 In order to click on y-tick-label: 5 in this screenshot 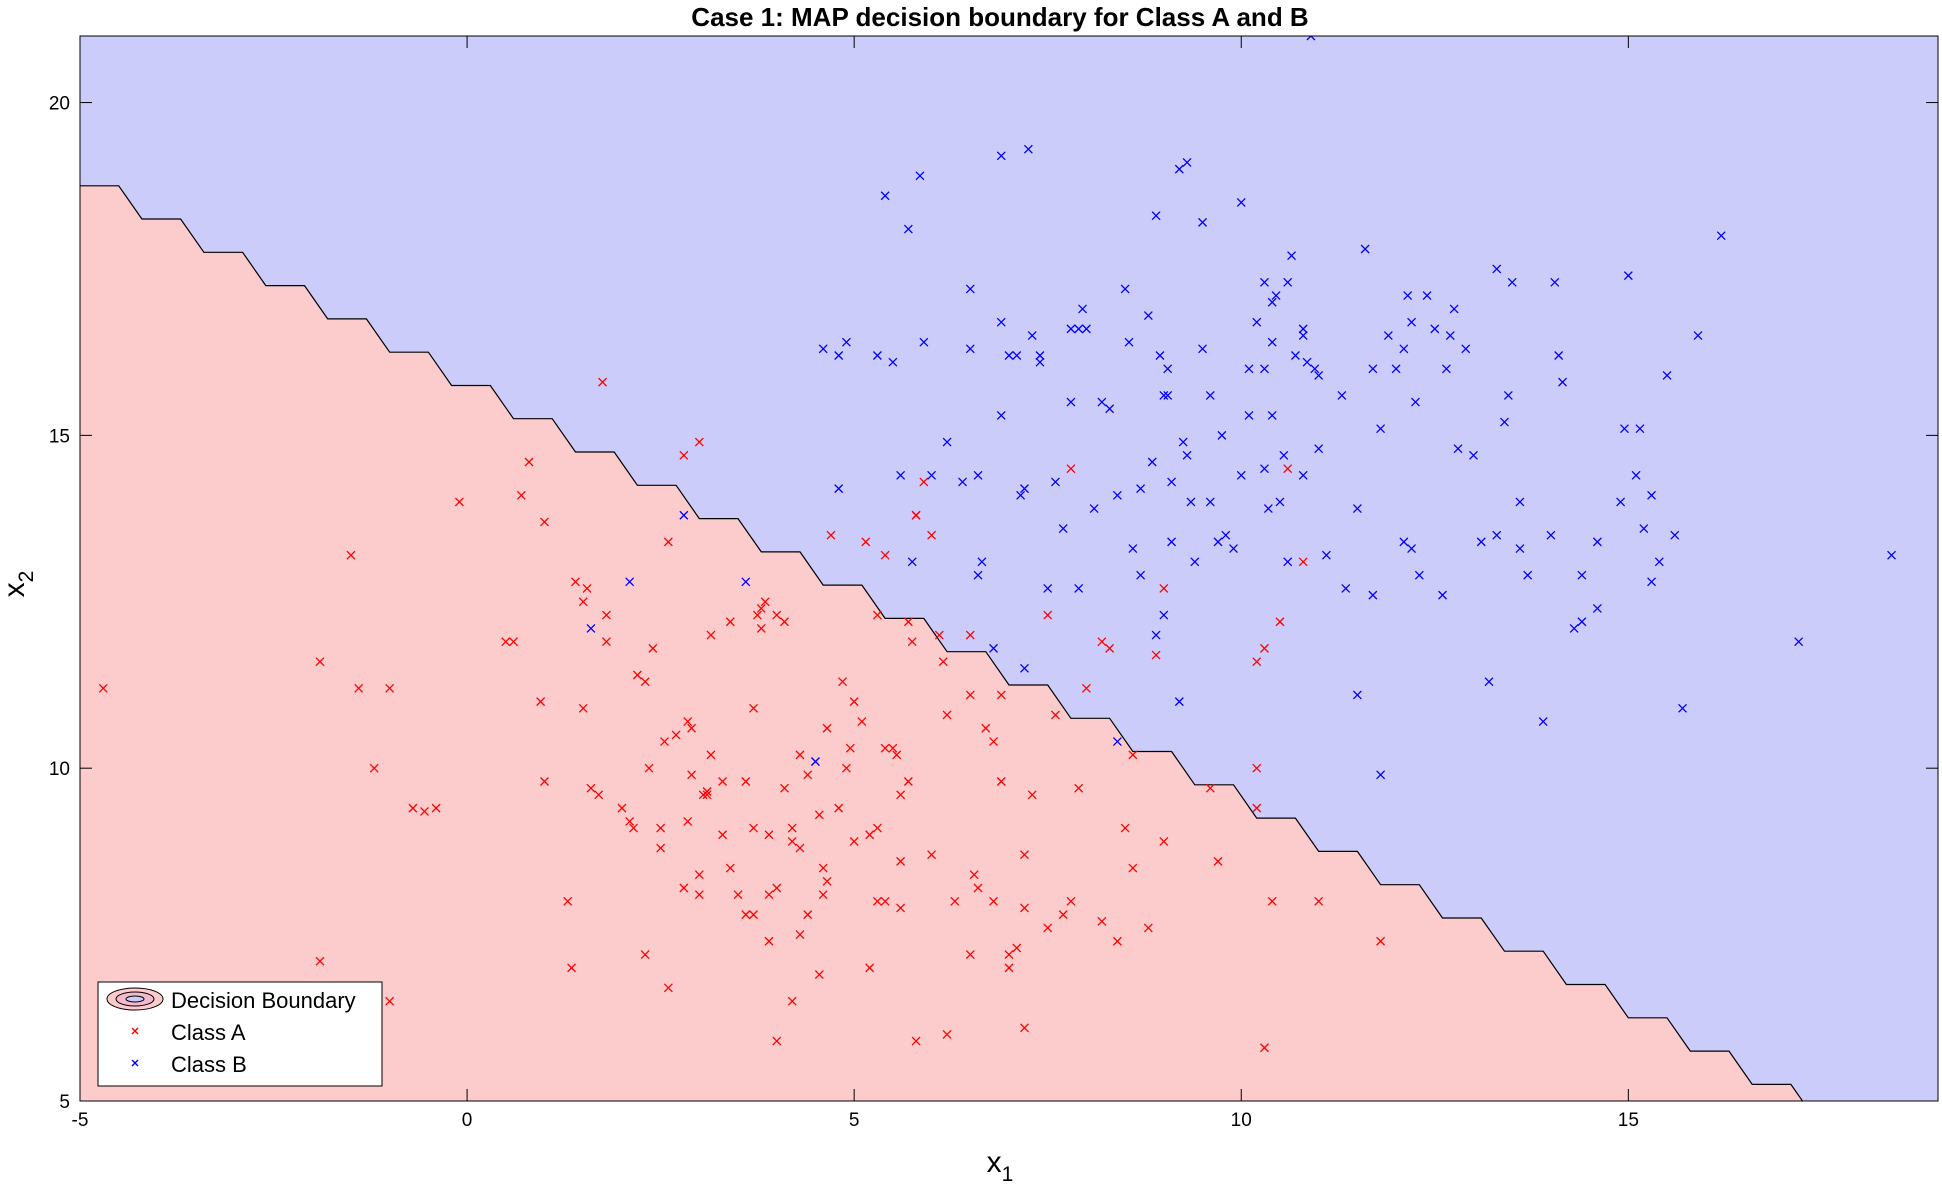, I will do `click(64, 1102)`.